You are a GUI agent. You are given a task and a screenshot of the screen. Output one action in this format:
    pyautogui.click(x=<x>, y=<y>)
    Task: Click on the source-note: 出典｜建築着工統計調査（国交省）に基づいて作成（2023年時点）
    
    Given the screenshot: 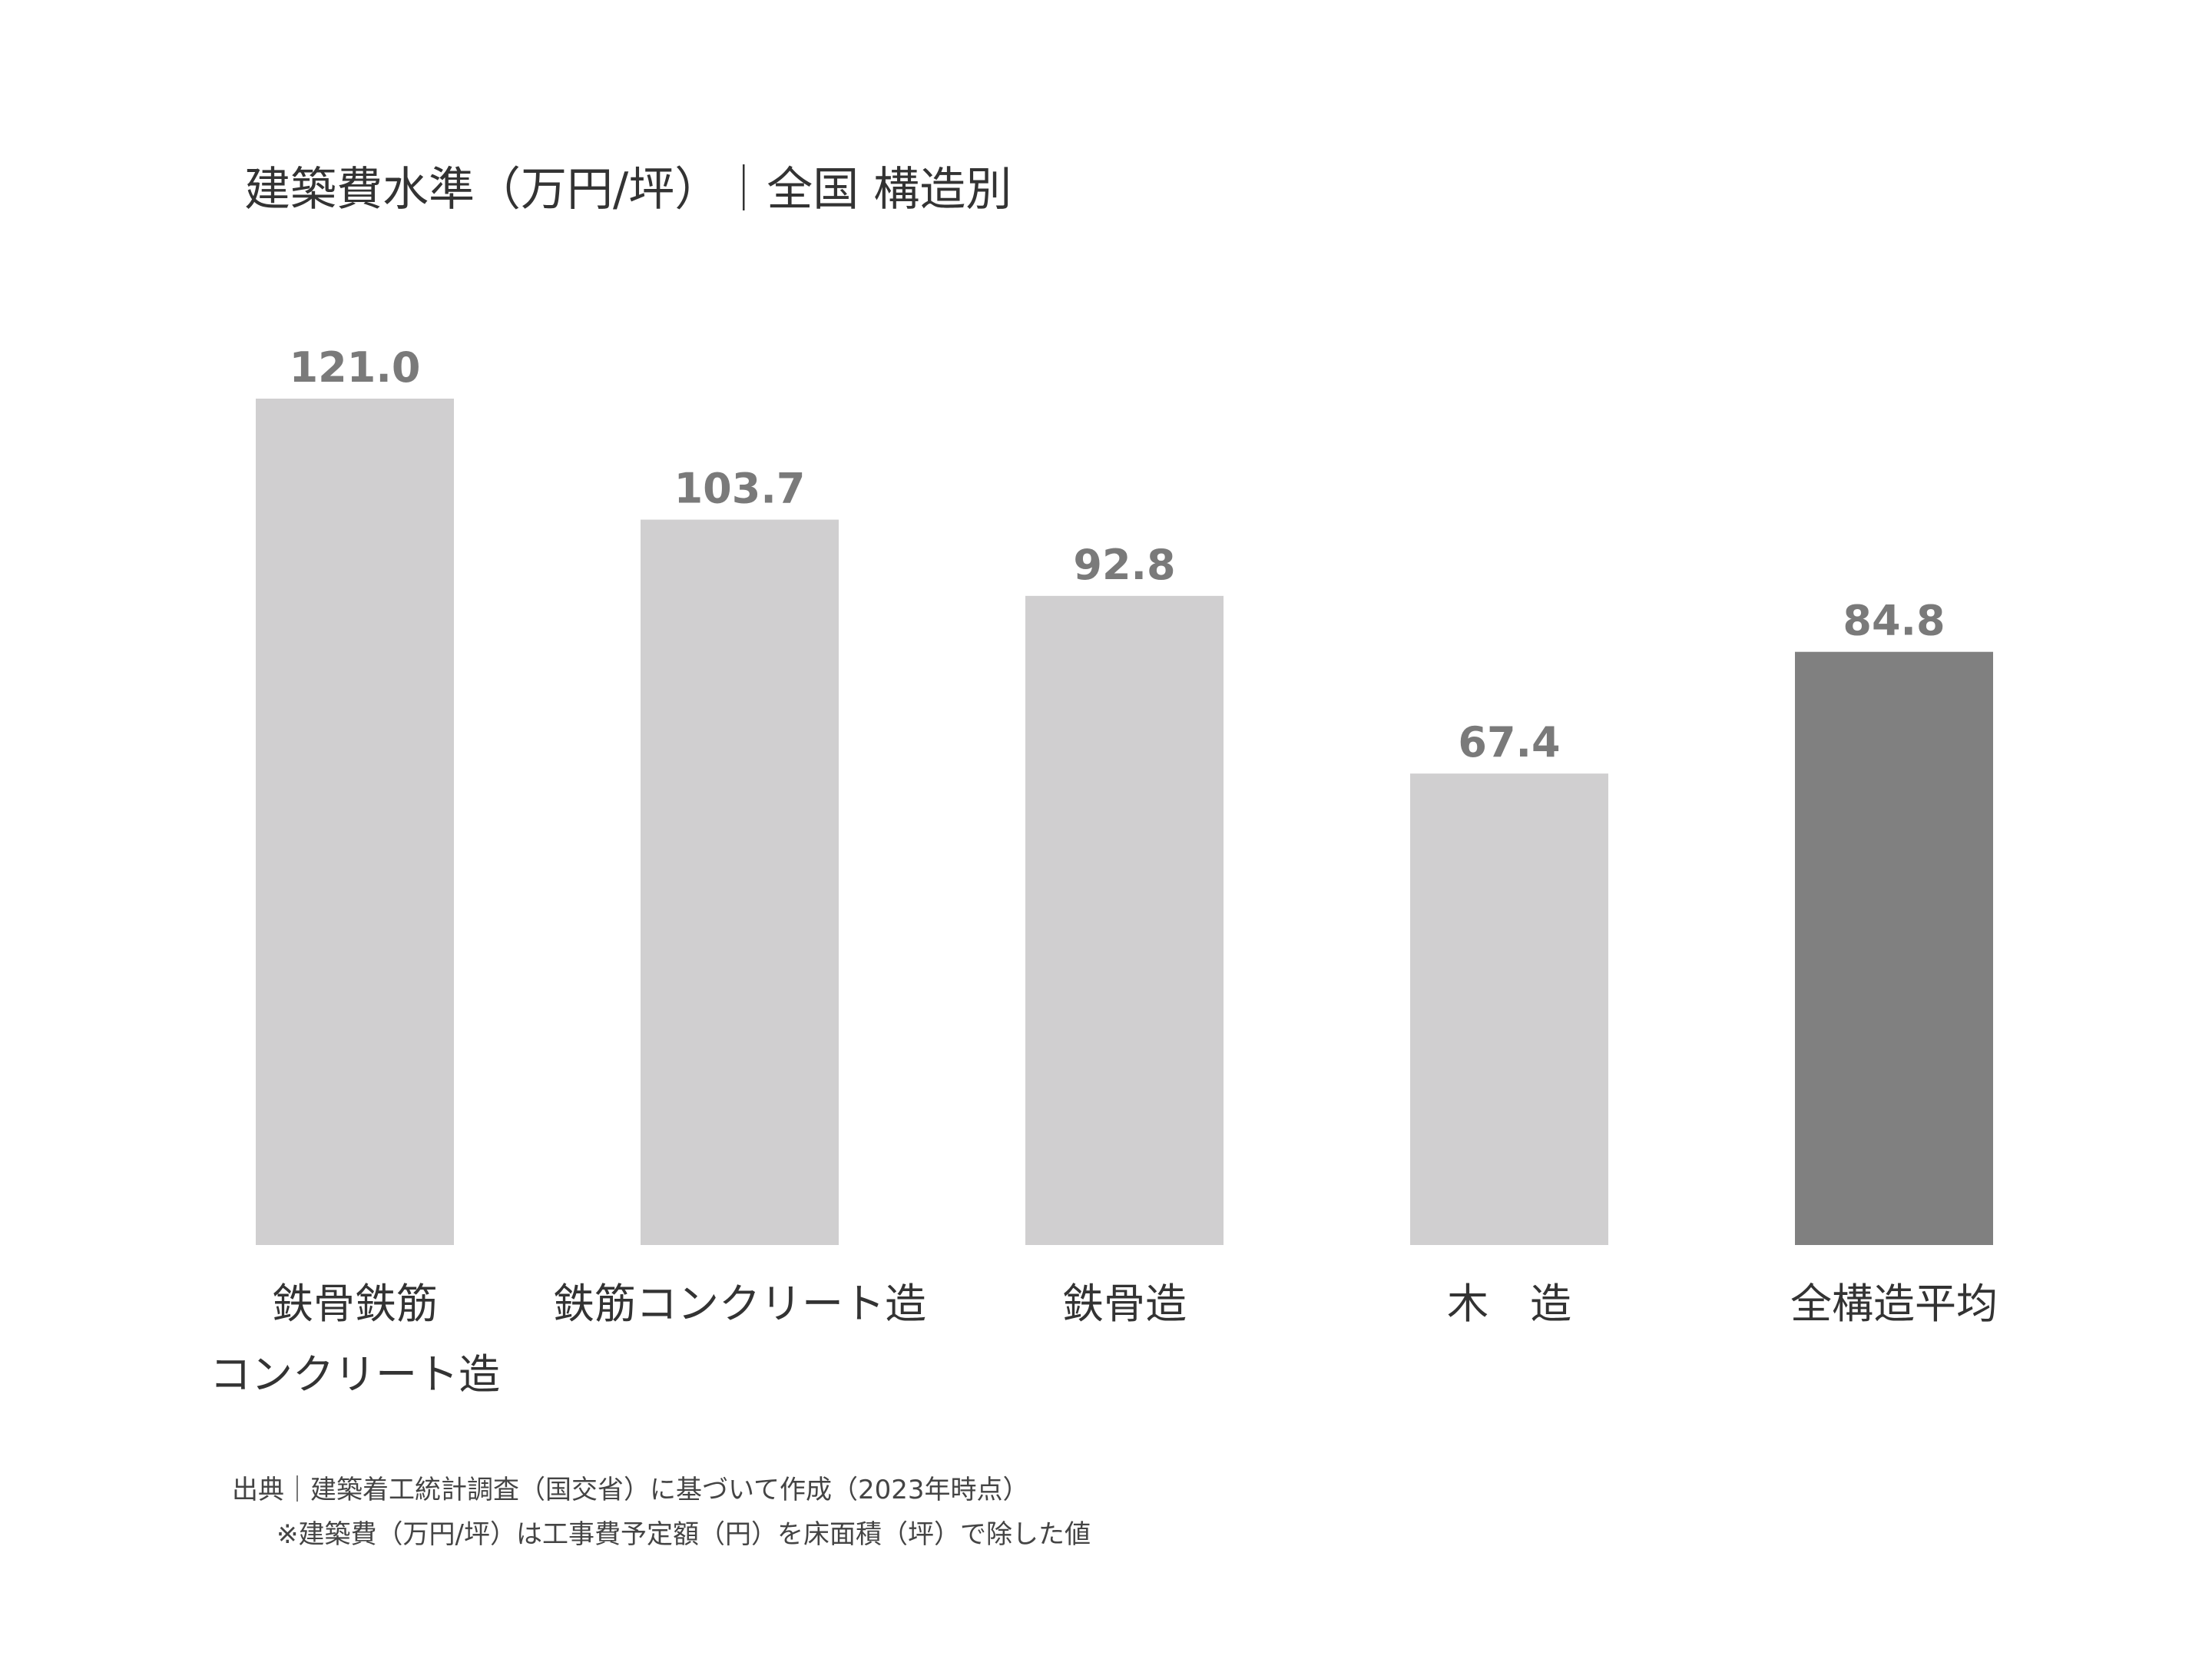 What is the action you would take?
    pyautogui.click(x=631, y=1490)
    